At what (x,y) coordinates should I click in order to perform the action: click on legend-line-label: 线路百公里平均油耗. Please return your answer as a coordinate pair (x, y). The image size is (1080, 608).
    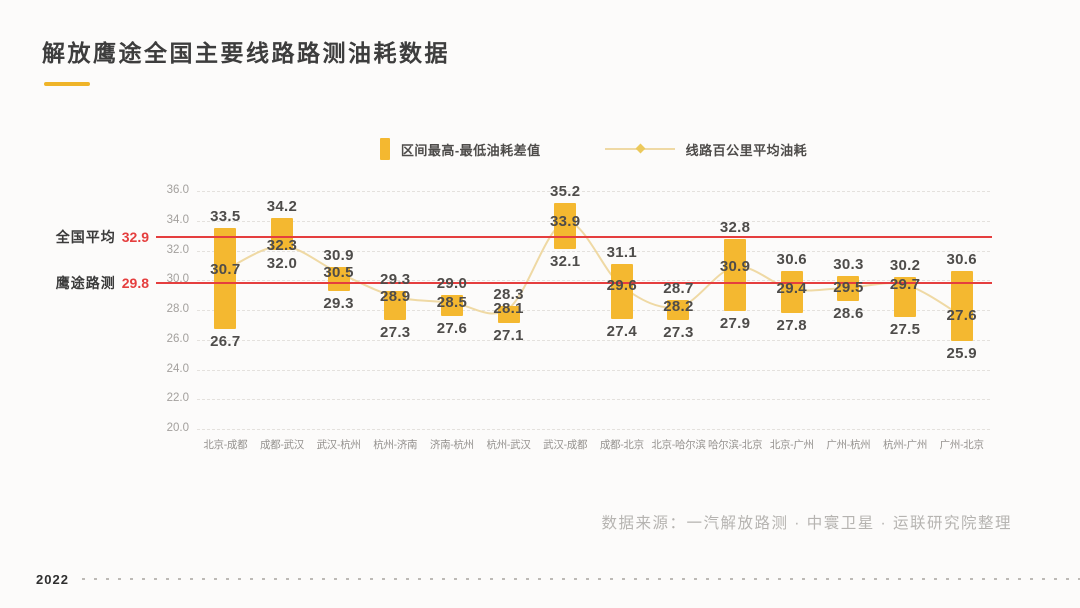
    Looking at the image, I should click on (746, 150).